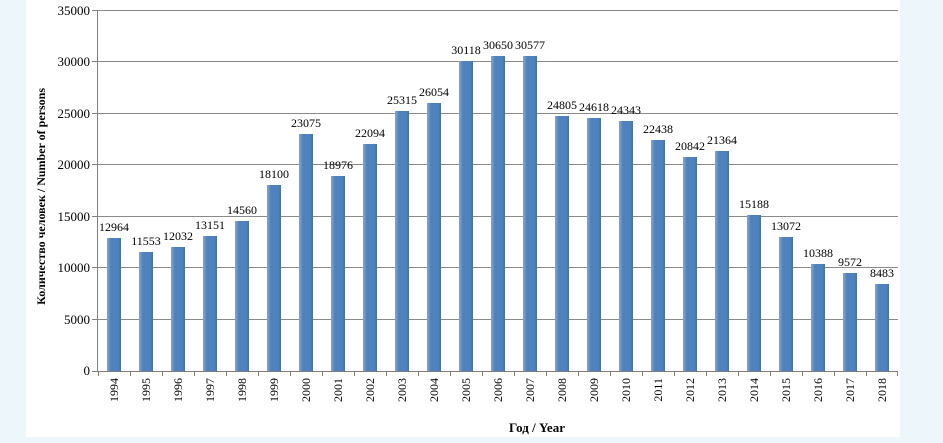  Describe the element at coordinates (658, 129) in the screenshot. I see `bar-value-label: 22438` at that location.